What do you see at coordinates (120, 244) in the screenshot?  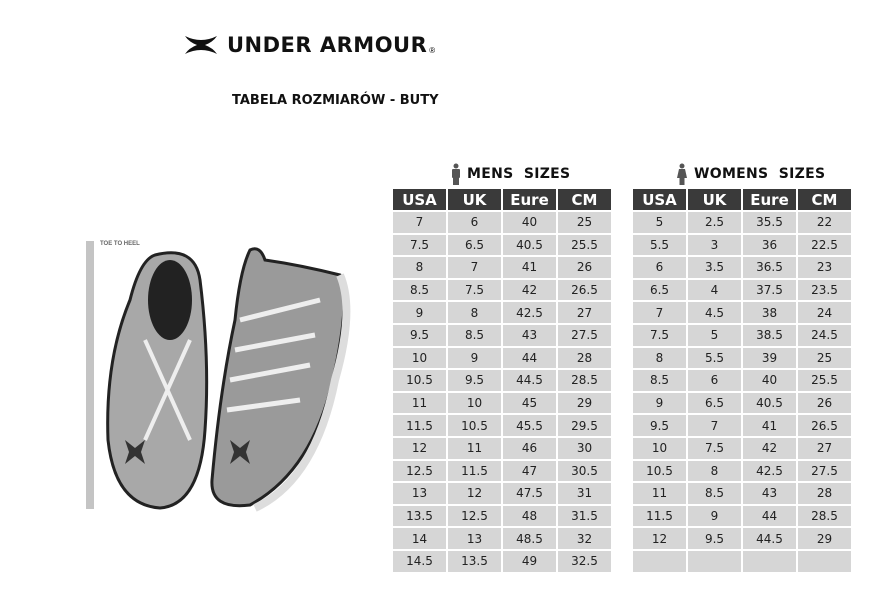 I see `ruler-label: TOE TO HEEL` at bounding box center [120, 244].